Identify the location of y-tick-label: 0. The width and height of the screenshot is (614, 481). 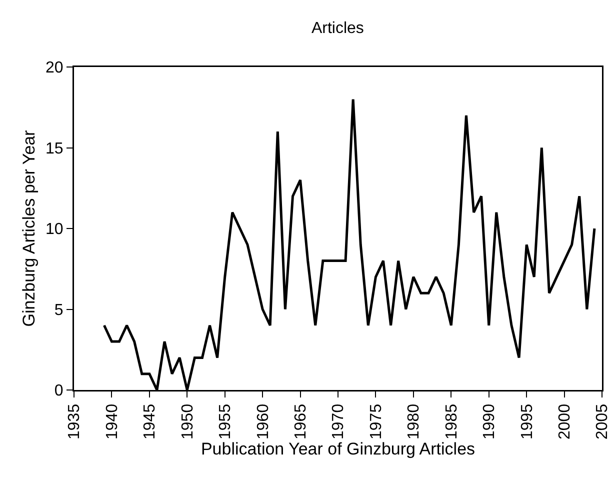
(59, 391).